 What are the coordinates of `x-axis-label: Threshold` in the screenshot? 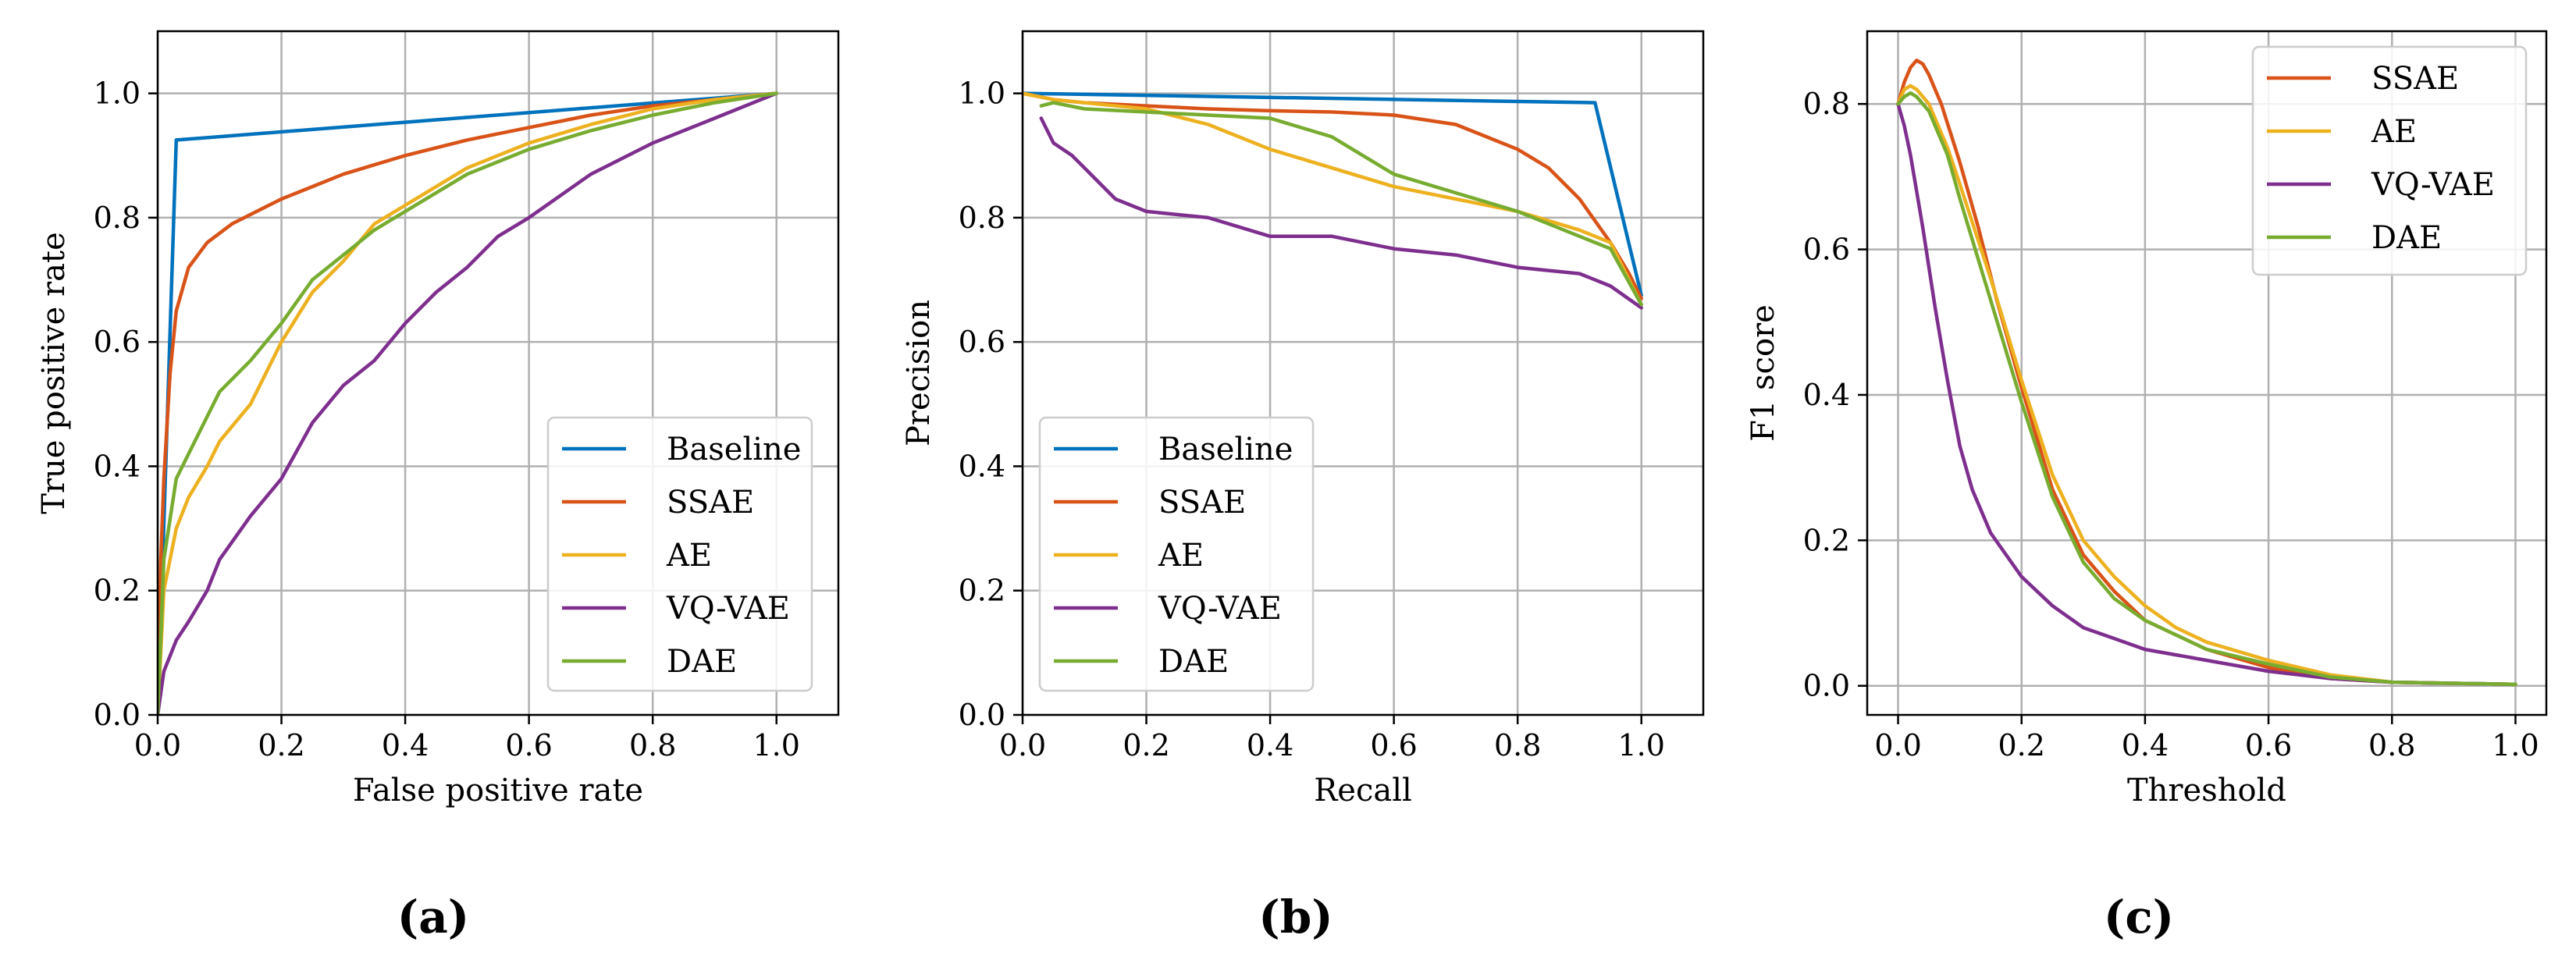 It's located at (2206, 791).